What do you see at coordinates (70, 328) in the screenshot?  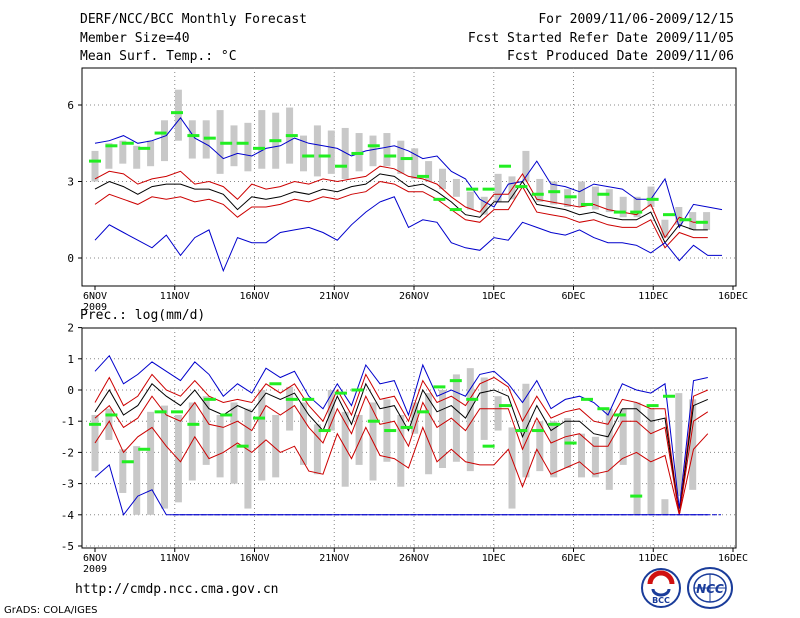 I see `y-tick-label: 2` at bounding box center [70, 328].